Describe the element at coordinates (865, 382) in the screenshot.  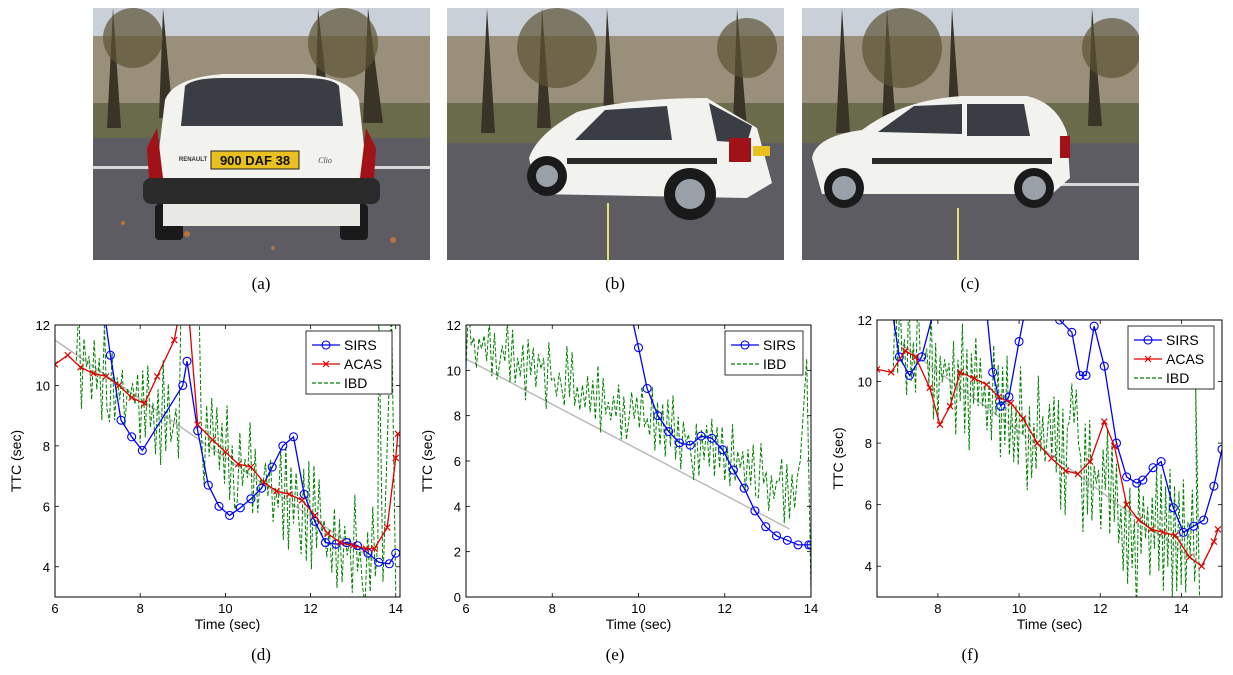
I see `y-tick-label: 10` at that location.